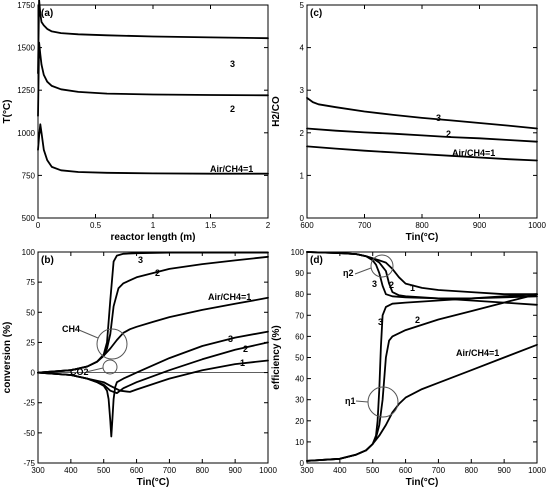 This screenshot has height=487, width=550. I want to click on panel-c-curve-label-1: Air/CH4=1, so click(473, 153).